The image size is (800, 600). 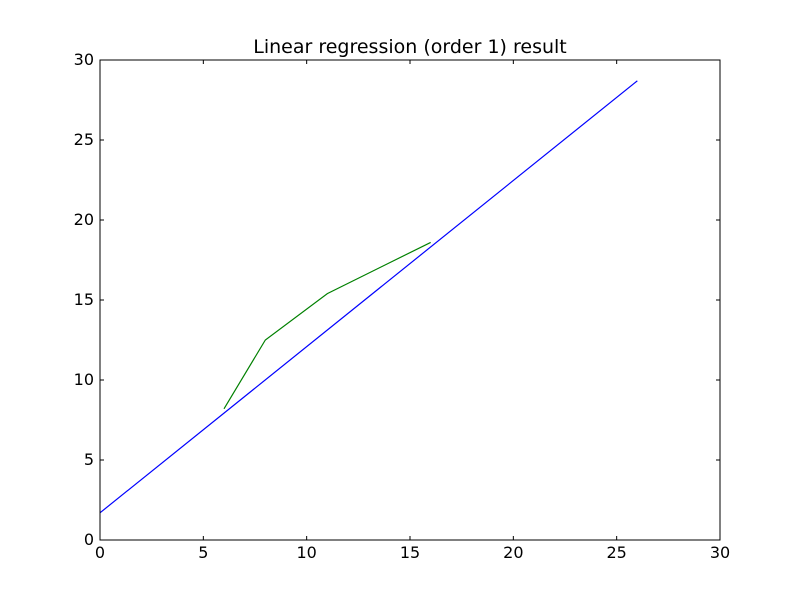 What do you see at coordinates (84, 219) in the screenshot?
I see `y-tick-label: 20` at bounding box center [84, 219].